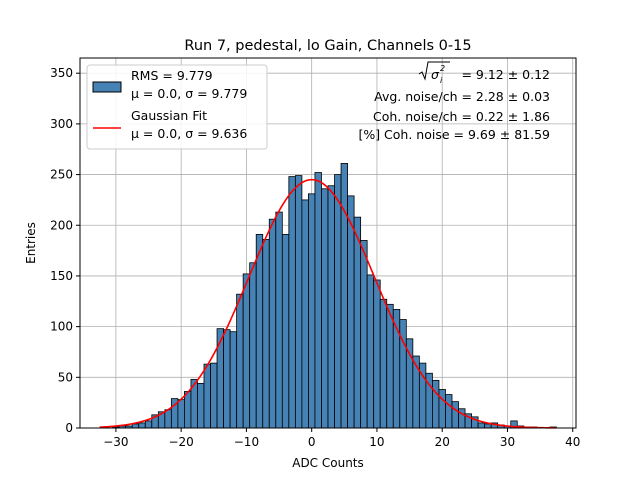 The width and height of the screenshot is (640, 480). What do you see at coordinates (572, 442) in the screenshot?
I see `x-tick-label: 40` at bounding box center [572, 442].